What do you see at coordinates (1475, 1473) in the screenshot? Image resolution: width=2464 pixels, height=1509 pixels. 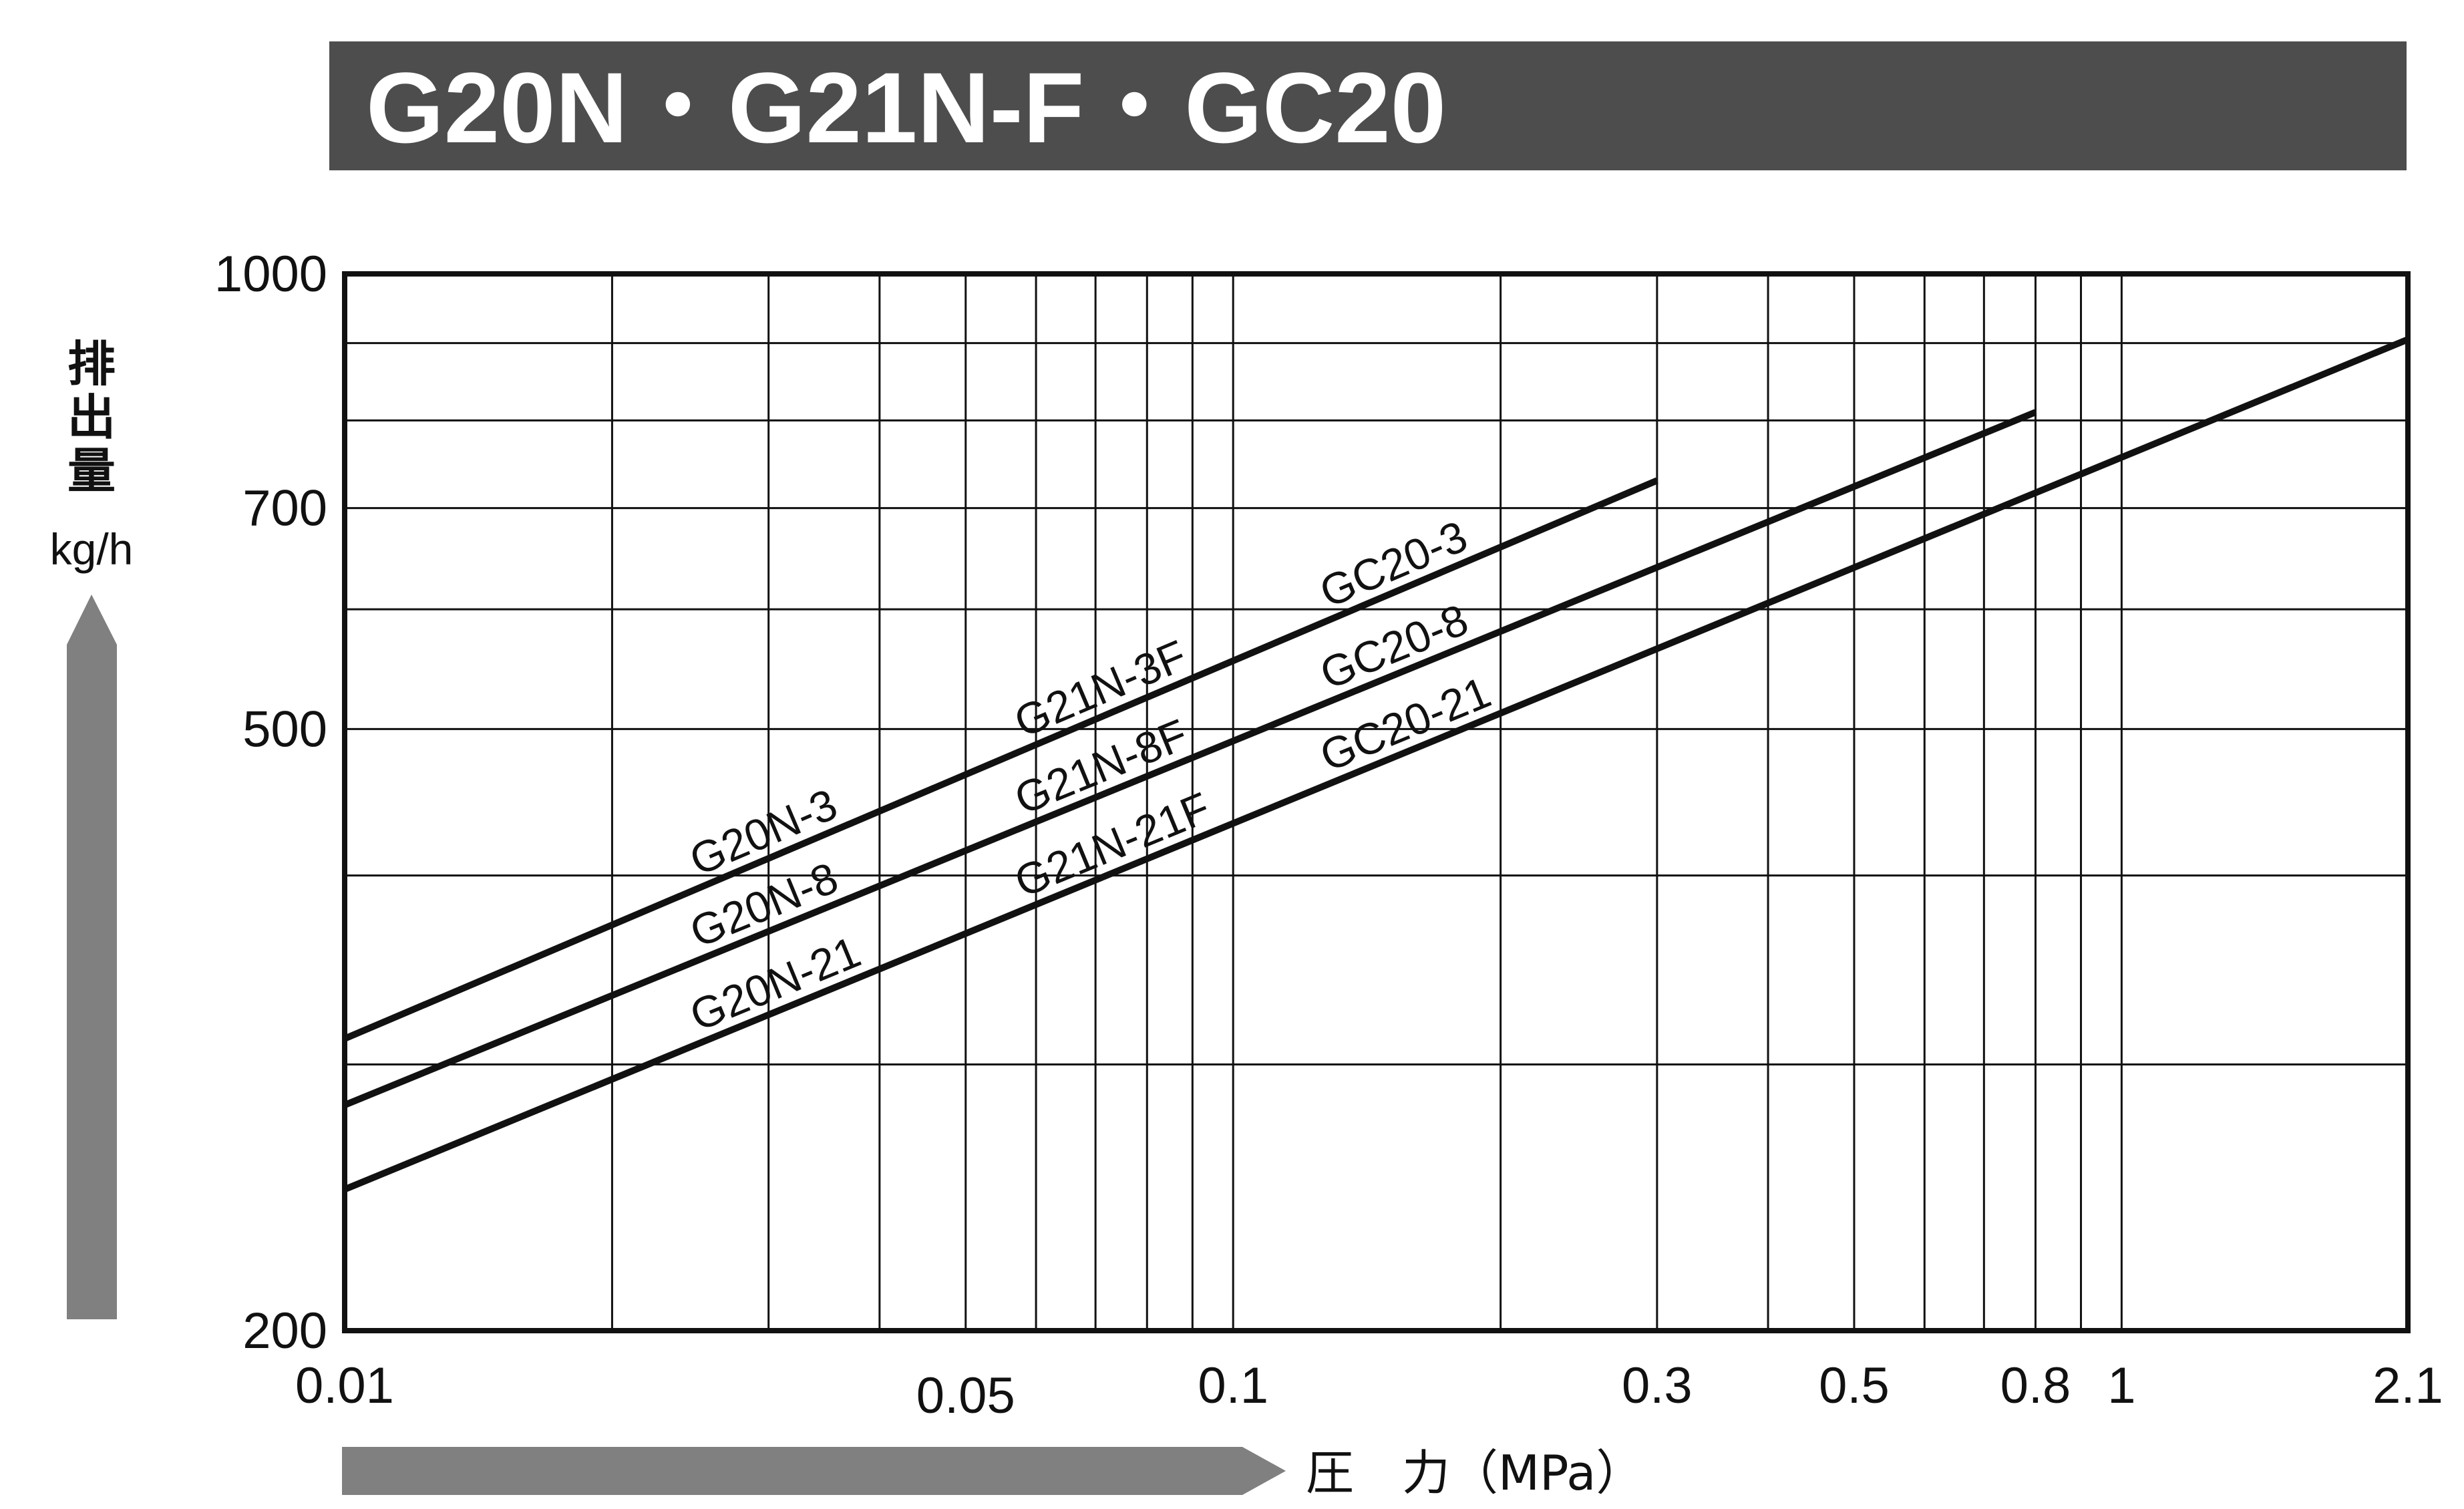 I see `x-axis-label: 圧 力（MPa）` at bounding box center [1475, 1473].